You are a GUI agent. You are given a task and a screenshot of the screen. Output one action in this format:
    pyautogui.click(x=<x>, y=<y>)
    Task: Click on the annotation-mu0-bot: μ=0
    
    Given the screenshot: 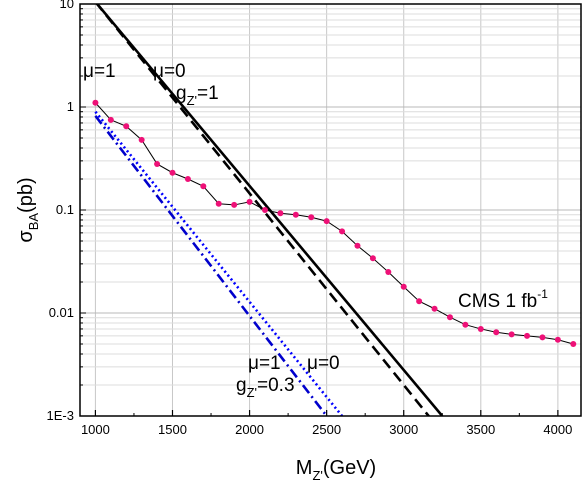 What is the action you would take?
    pyautogui.click(x=323, y=363)
    